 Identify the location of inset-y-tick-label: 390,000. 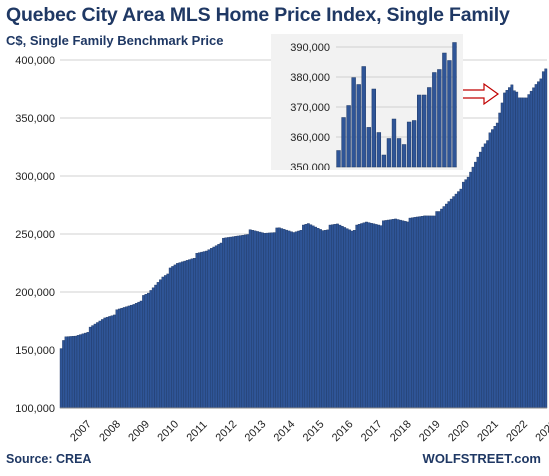
(310, 48).